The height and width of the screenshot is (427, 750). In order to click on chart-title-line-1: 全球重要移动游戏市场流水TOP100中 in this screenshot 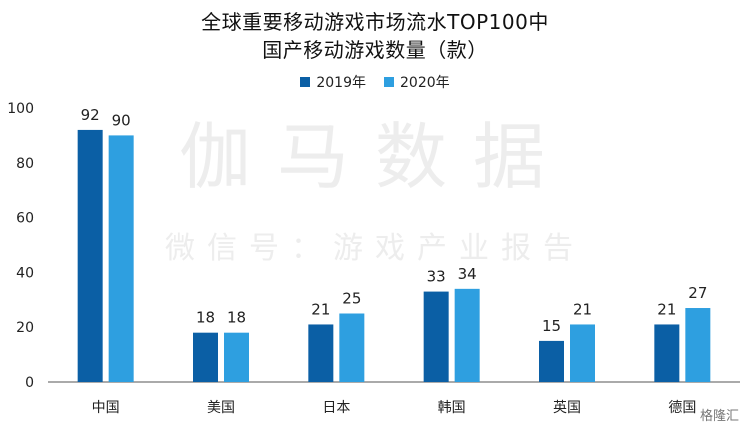, I will do `click(375, 22)`.